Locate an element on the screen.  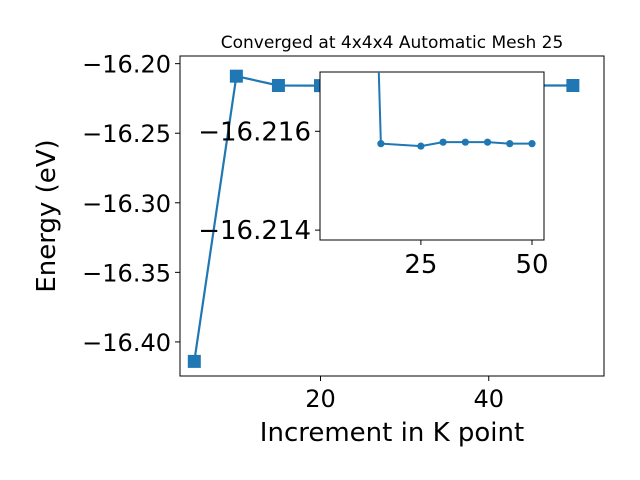
x-tick-label: 40 is located at coordinates (488, 399).